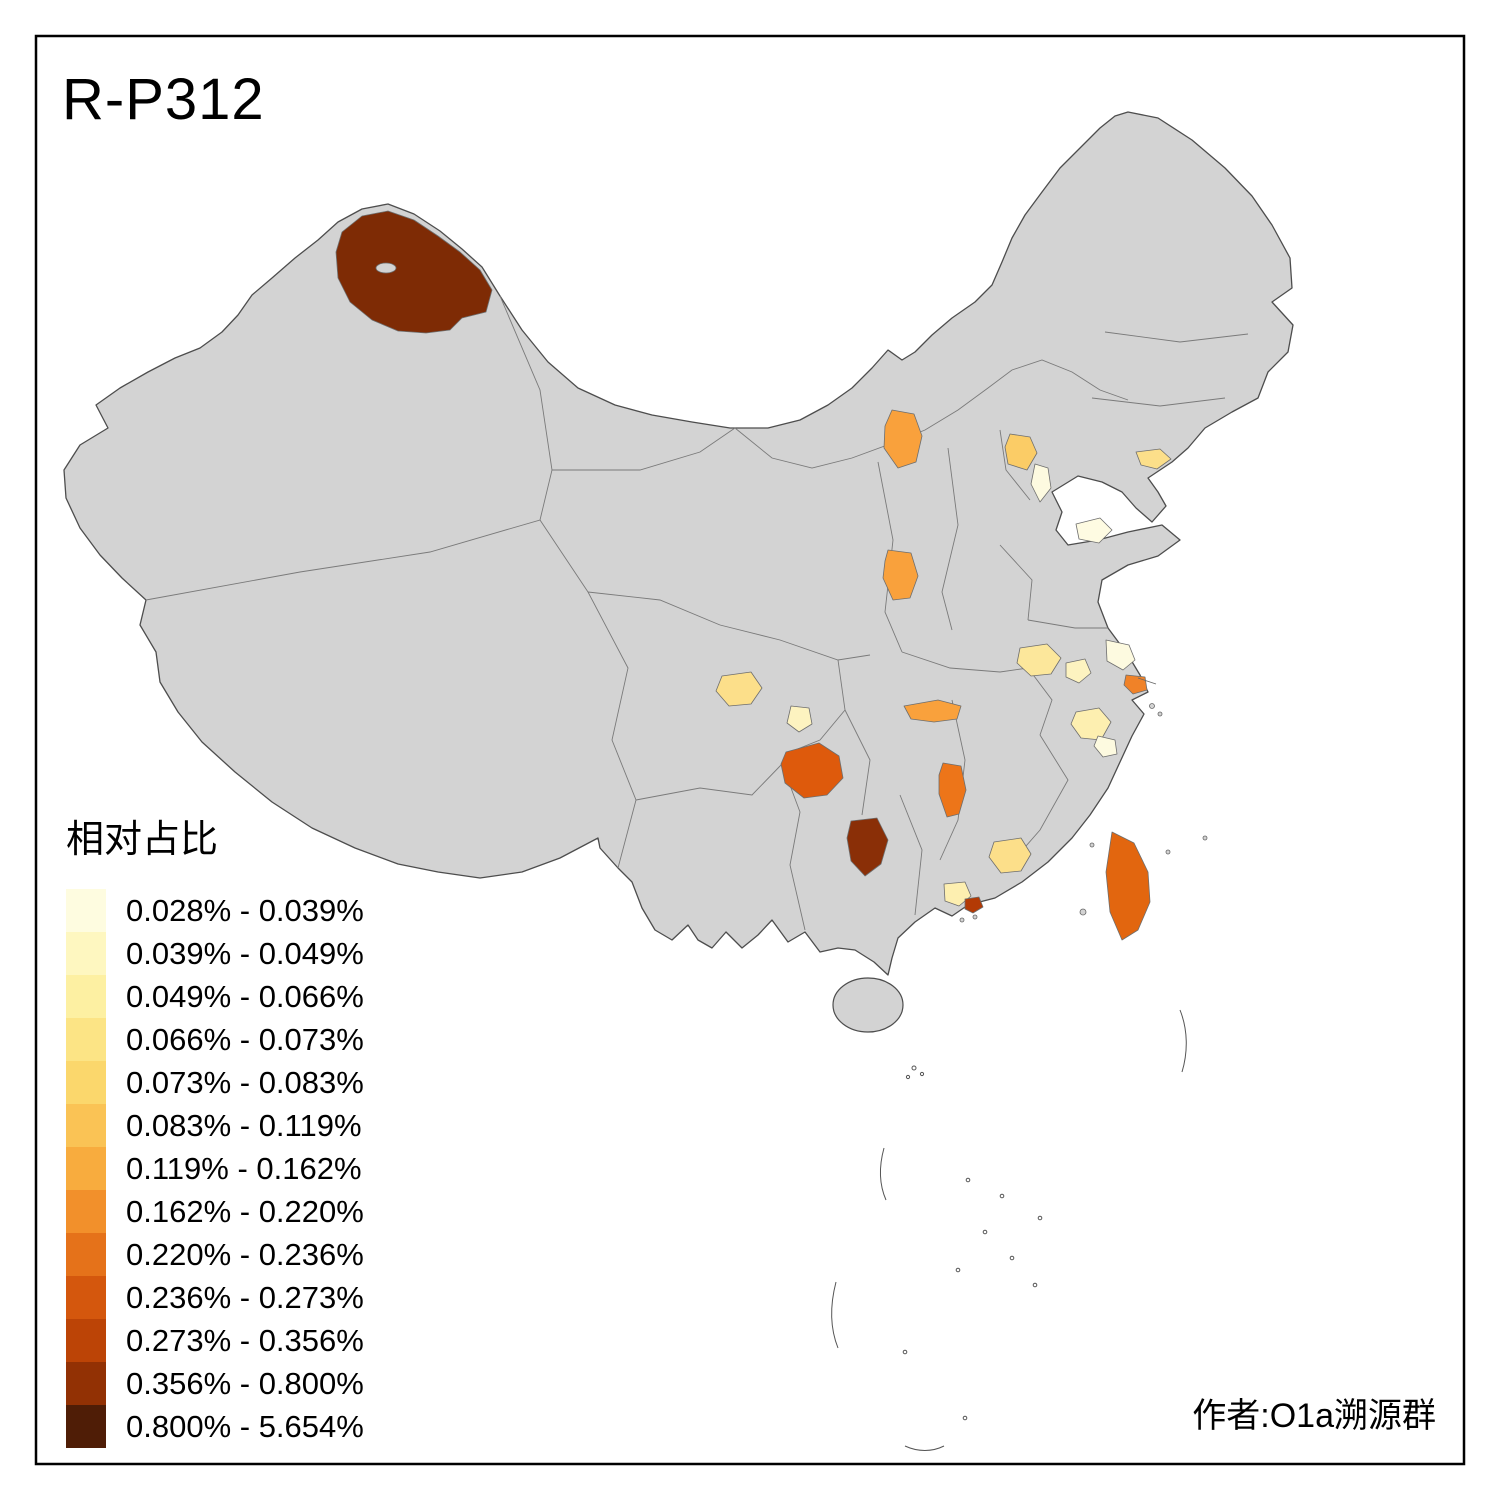 The height and width of the screenshot is (1500, 1500). I want to click on map-region-taiwan, so click(1128, 886).